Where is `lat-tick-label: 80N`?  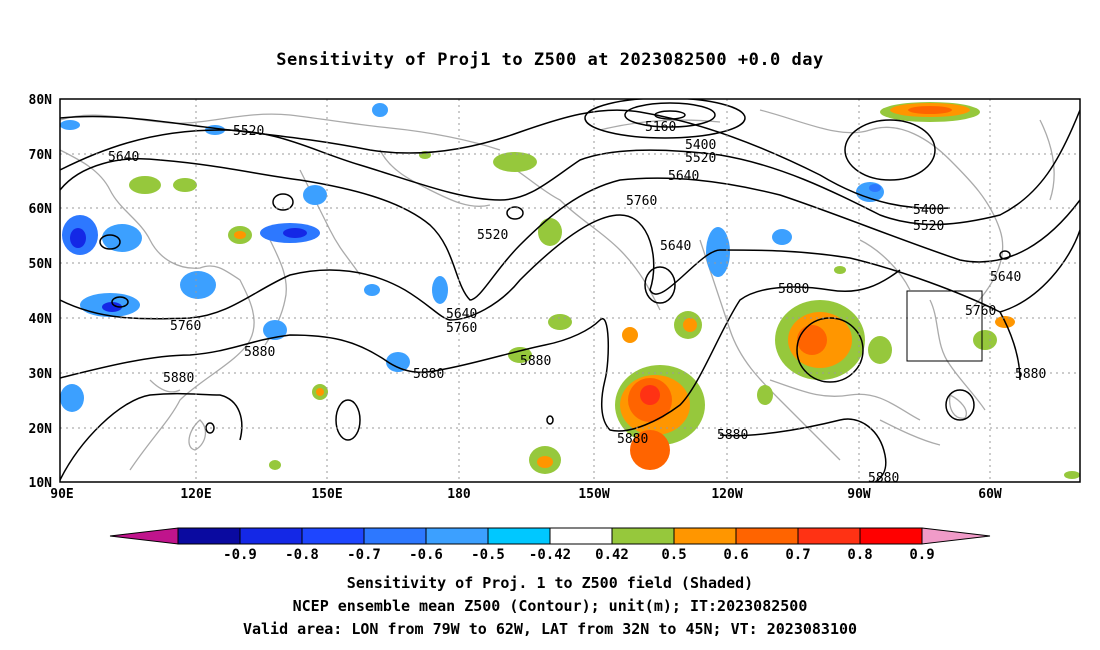 lat-tick-label: 80N is located at coordinates (41, 100).